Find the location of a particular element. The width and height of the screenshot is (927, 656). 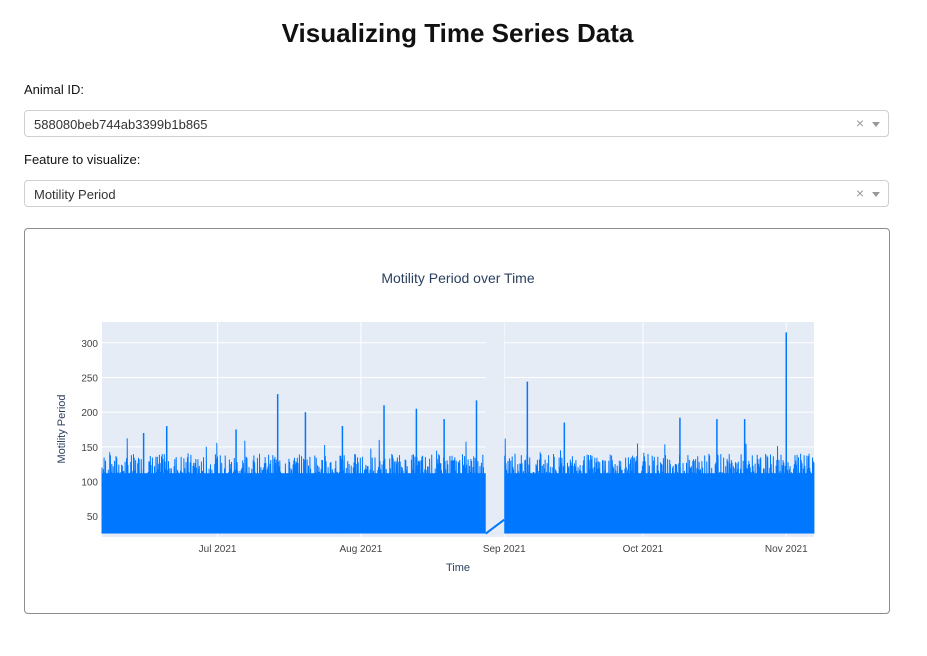

feature-label: Feature to visualize: is located at coordinates (82, 159).